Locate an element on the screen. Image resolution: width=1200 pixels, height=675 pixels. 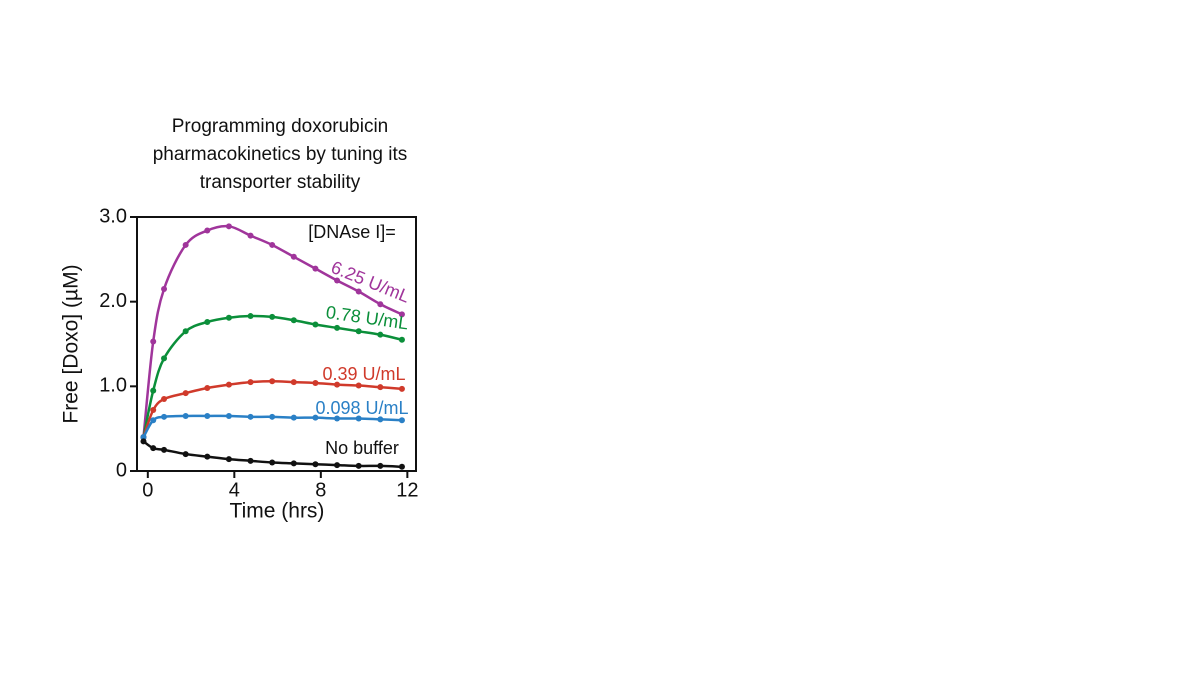
chart-title: transporter stability is located at coordinates (280, 182).